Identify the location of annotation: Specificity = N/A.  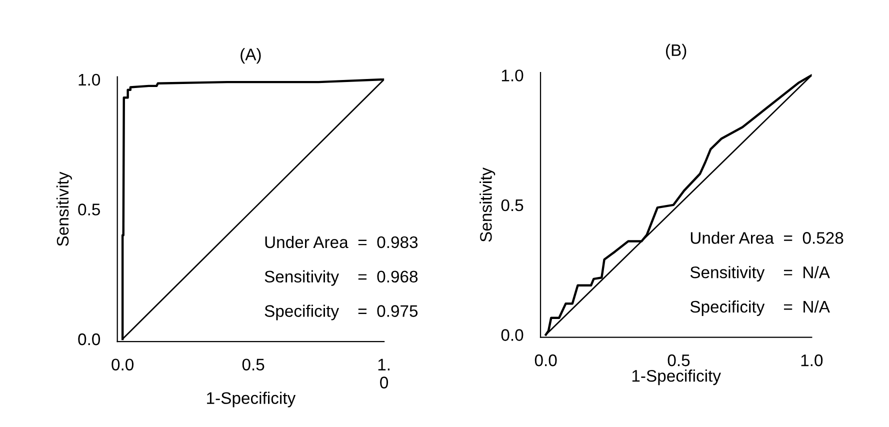
(760, 308).